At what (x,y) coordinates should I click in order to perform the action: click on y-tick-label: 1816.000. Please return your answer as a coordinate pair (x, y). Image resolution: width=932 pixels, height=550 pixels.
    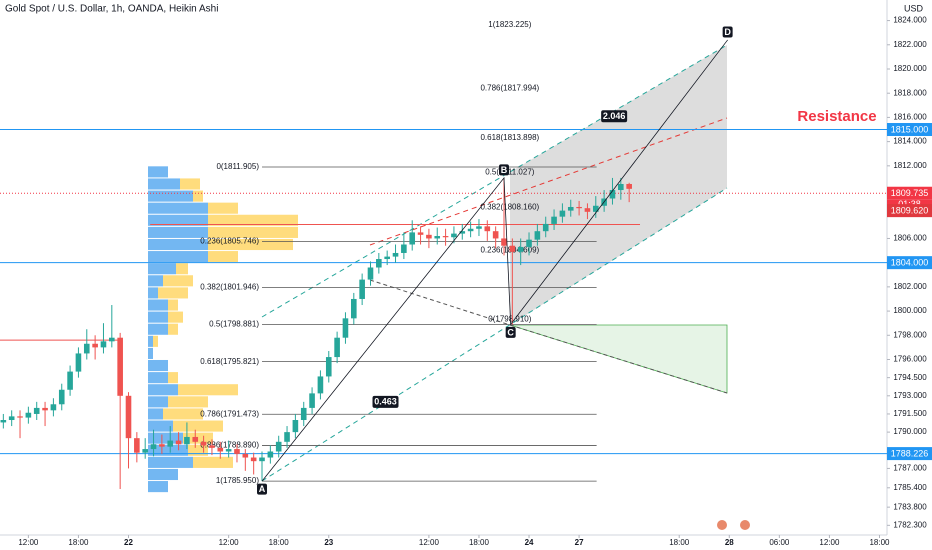
    Looking at the image, I should click on (910, 117).